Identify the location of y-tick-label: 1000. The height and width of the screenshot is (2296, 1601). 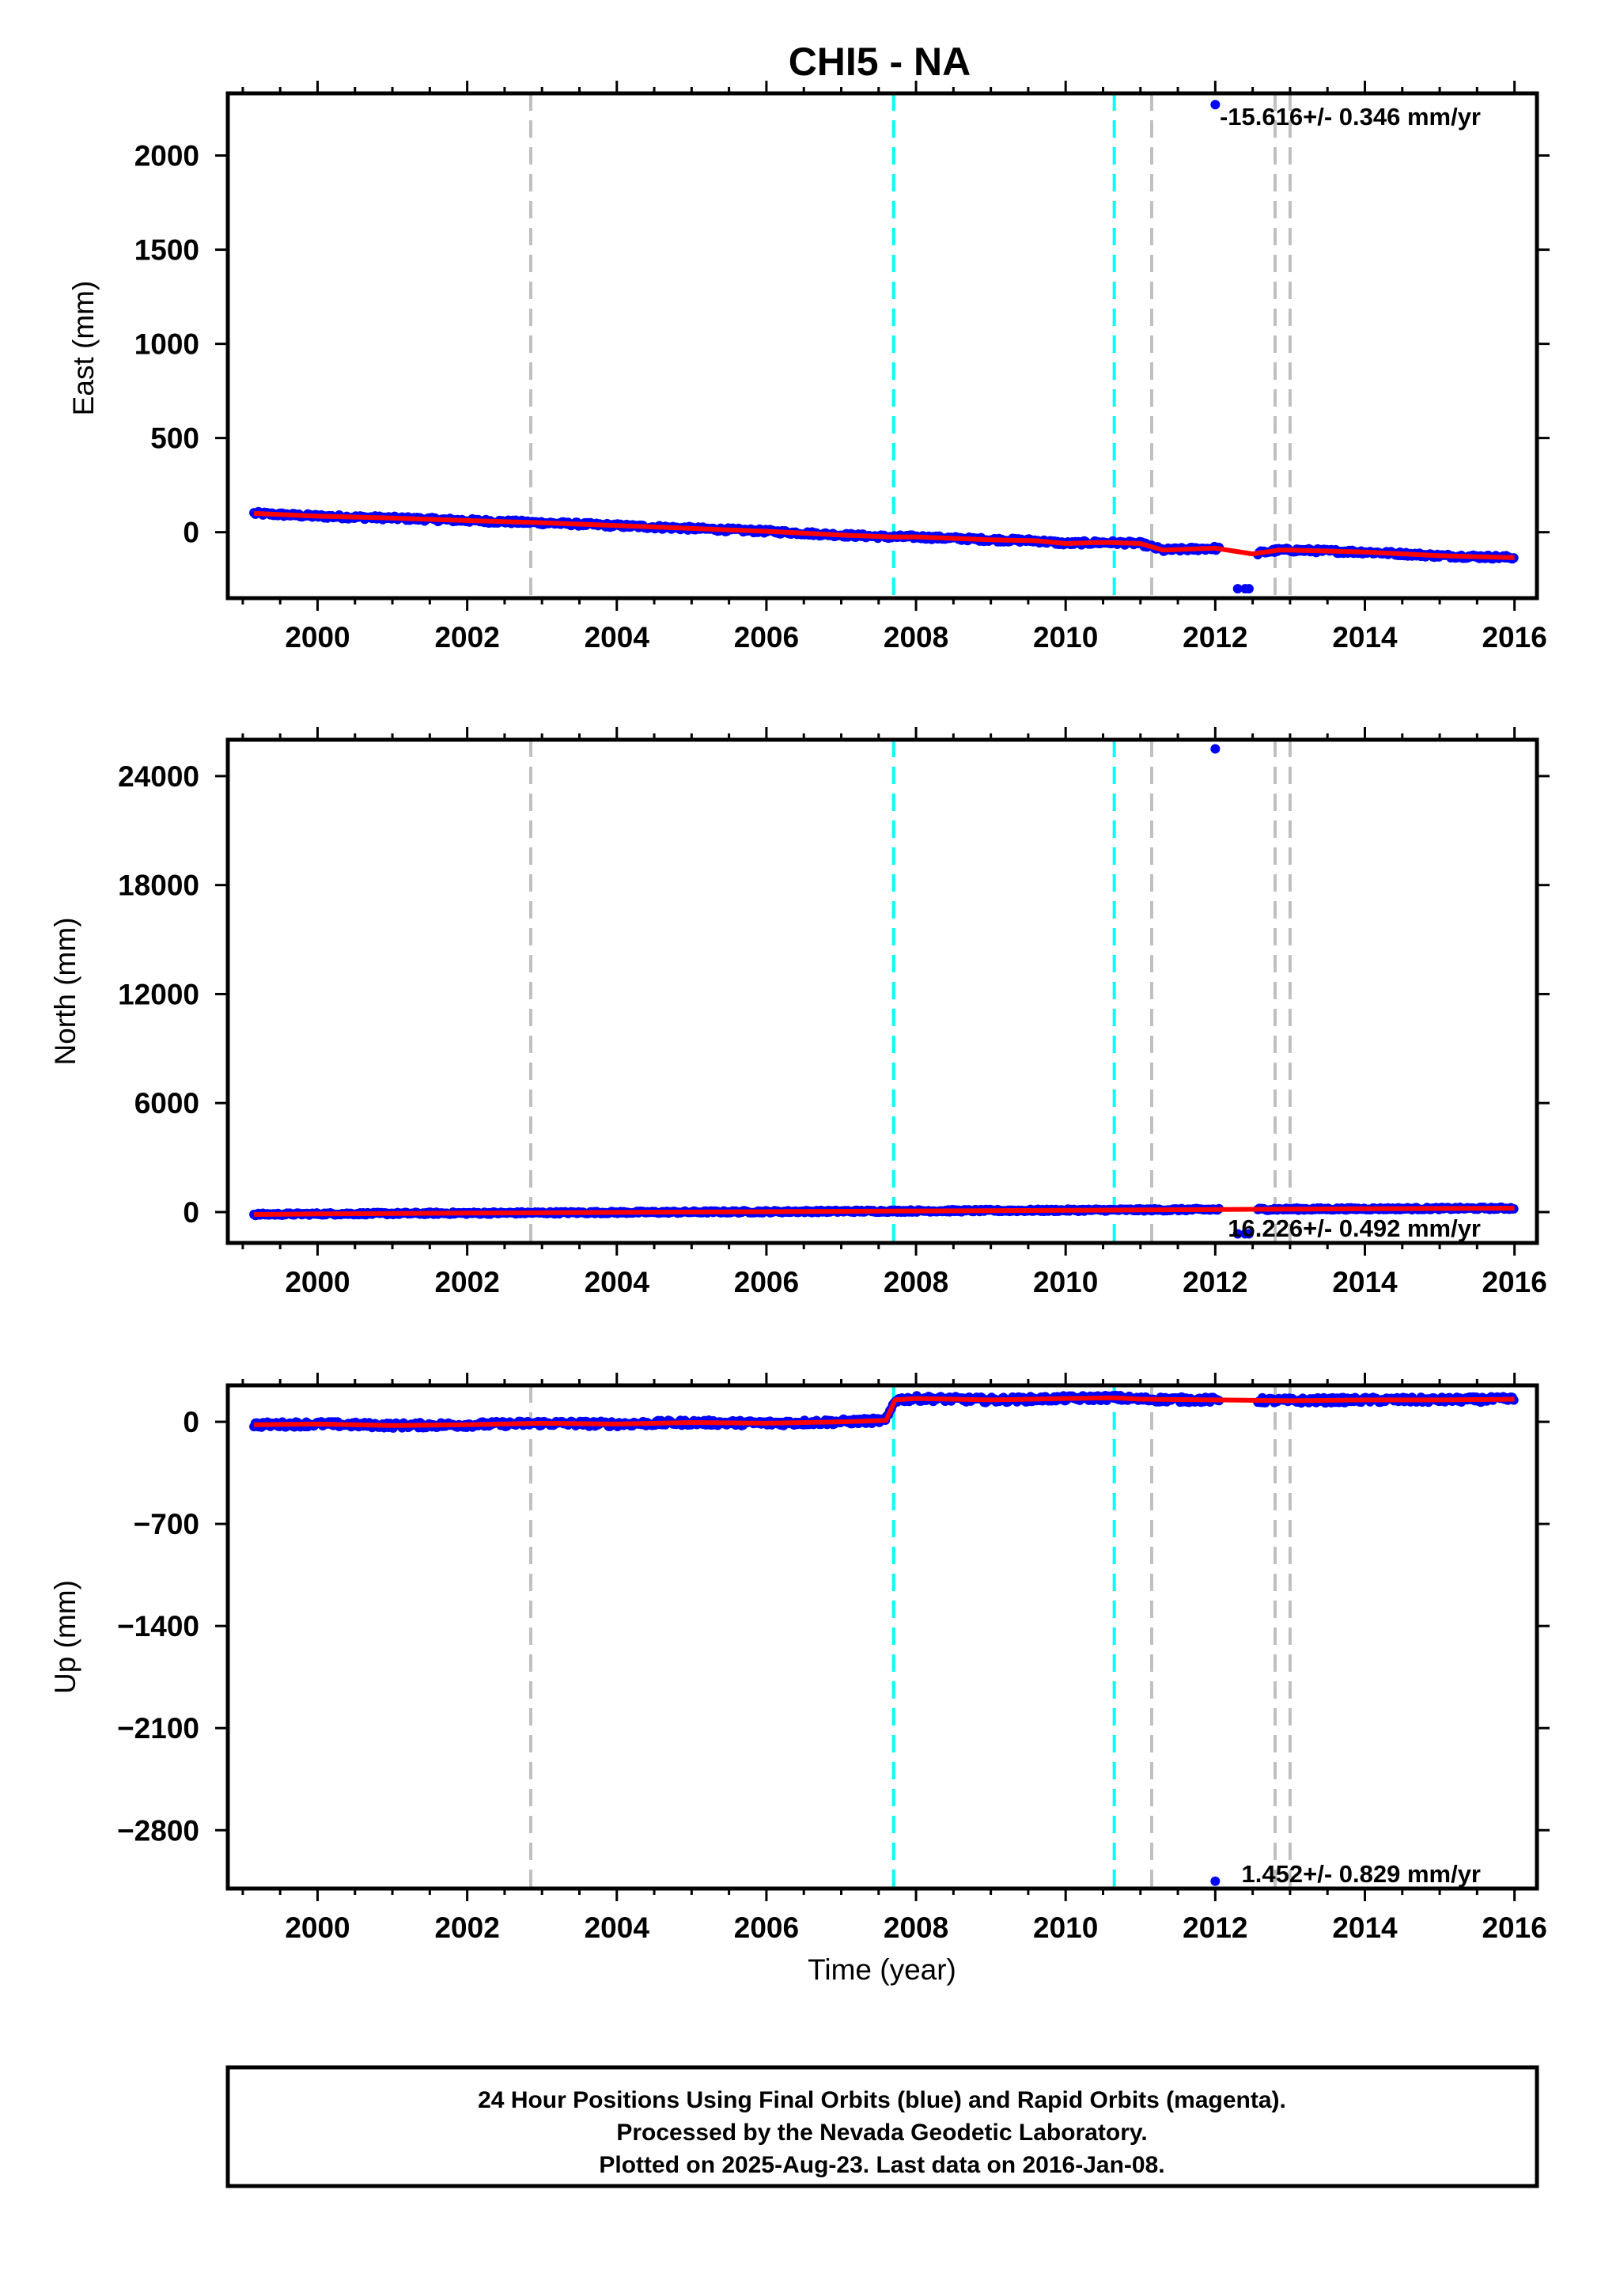
(166, 344).